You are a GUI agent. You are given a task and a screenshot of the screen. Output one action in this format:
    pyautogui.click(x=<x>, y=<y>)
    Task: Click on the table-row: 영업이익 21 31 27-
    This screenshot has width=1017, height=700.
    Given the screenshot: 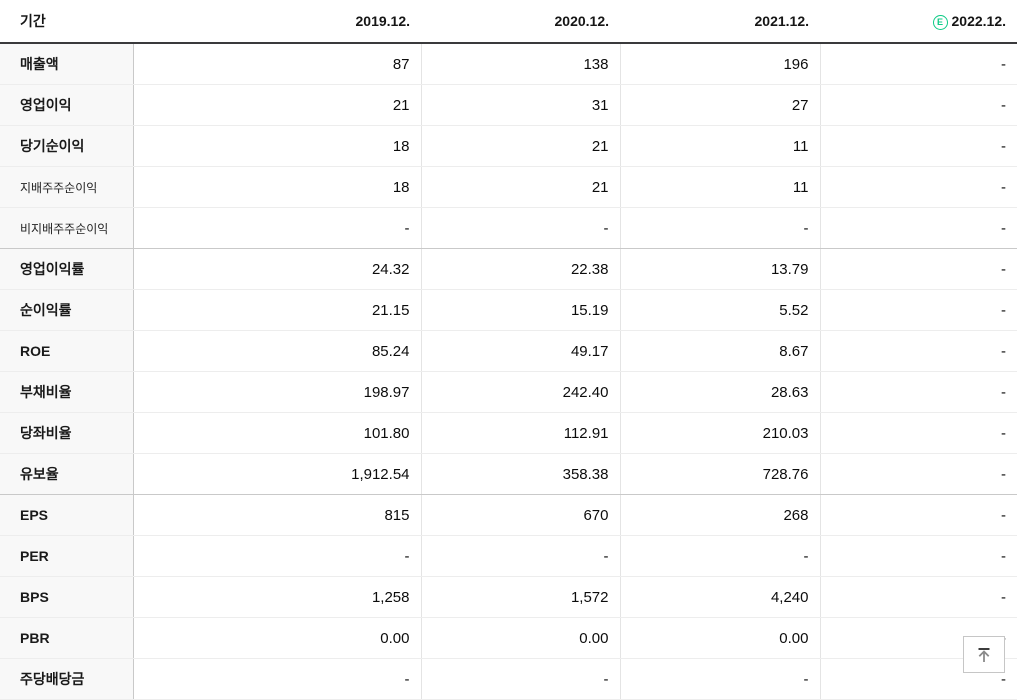 What is the action you would take?
    pyautogui.click(x=508, y=105)
    